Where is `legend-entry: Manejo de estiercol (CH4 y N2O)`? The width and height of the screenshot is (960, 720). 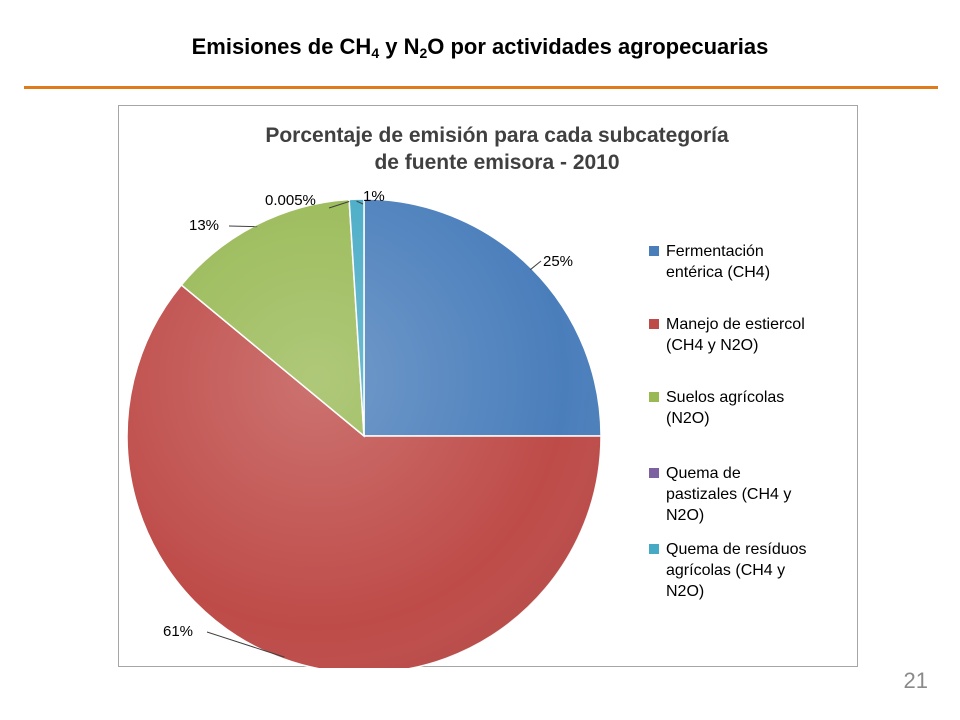 legend-entry: Manejo de estiercol (CH4 y N2O) is located at coordinates (735, 335).